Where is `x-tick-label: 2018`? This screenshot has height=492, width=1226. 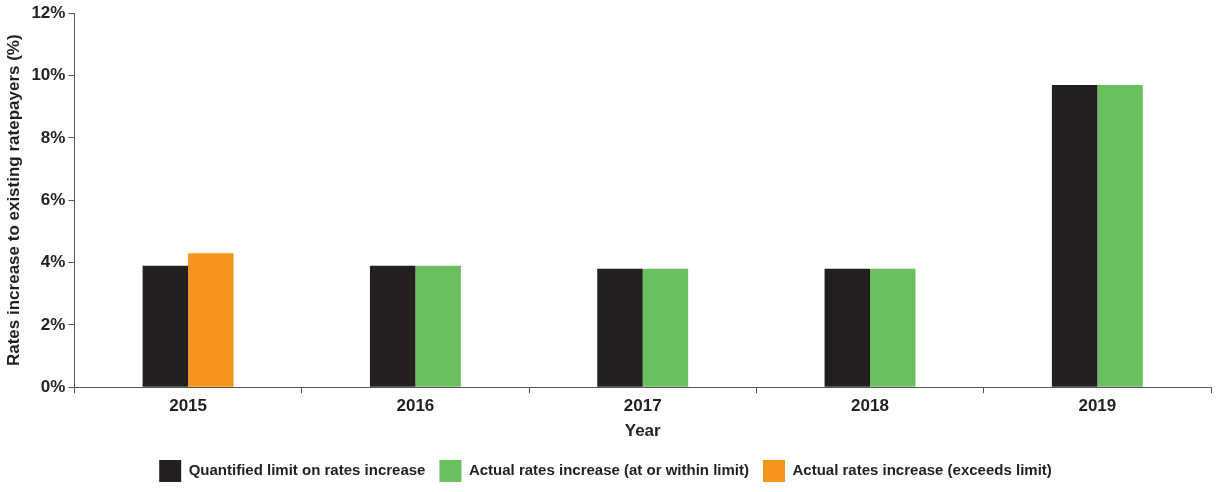
x-tick-label: 2018 is located at coordinates (870, 406).